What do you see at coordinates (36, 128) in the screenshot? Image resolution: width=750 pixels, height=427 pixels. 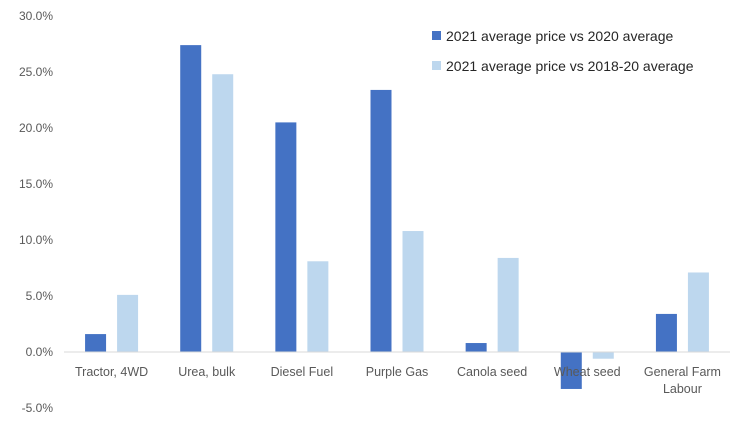 I see `y-tick-label: 20.0%` at bounding box center [36, 128].